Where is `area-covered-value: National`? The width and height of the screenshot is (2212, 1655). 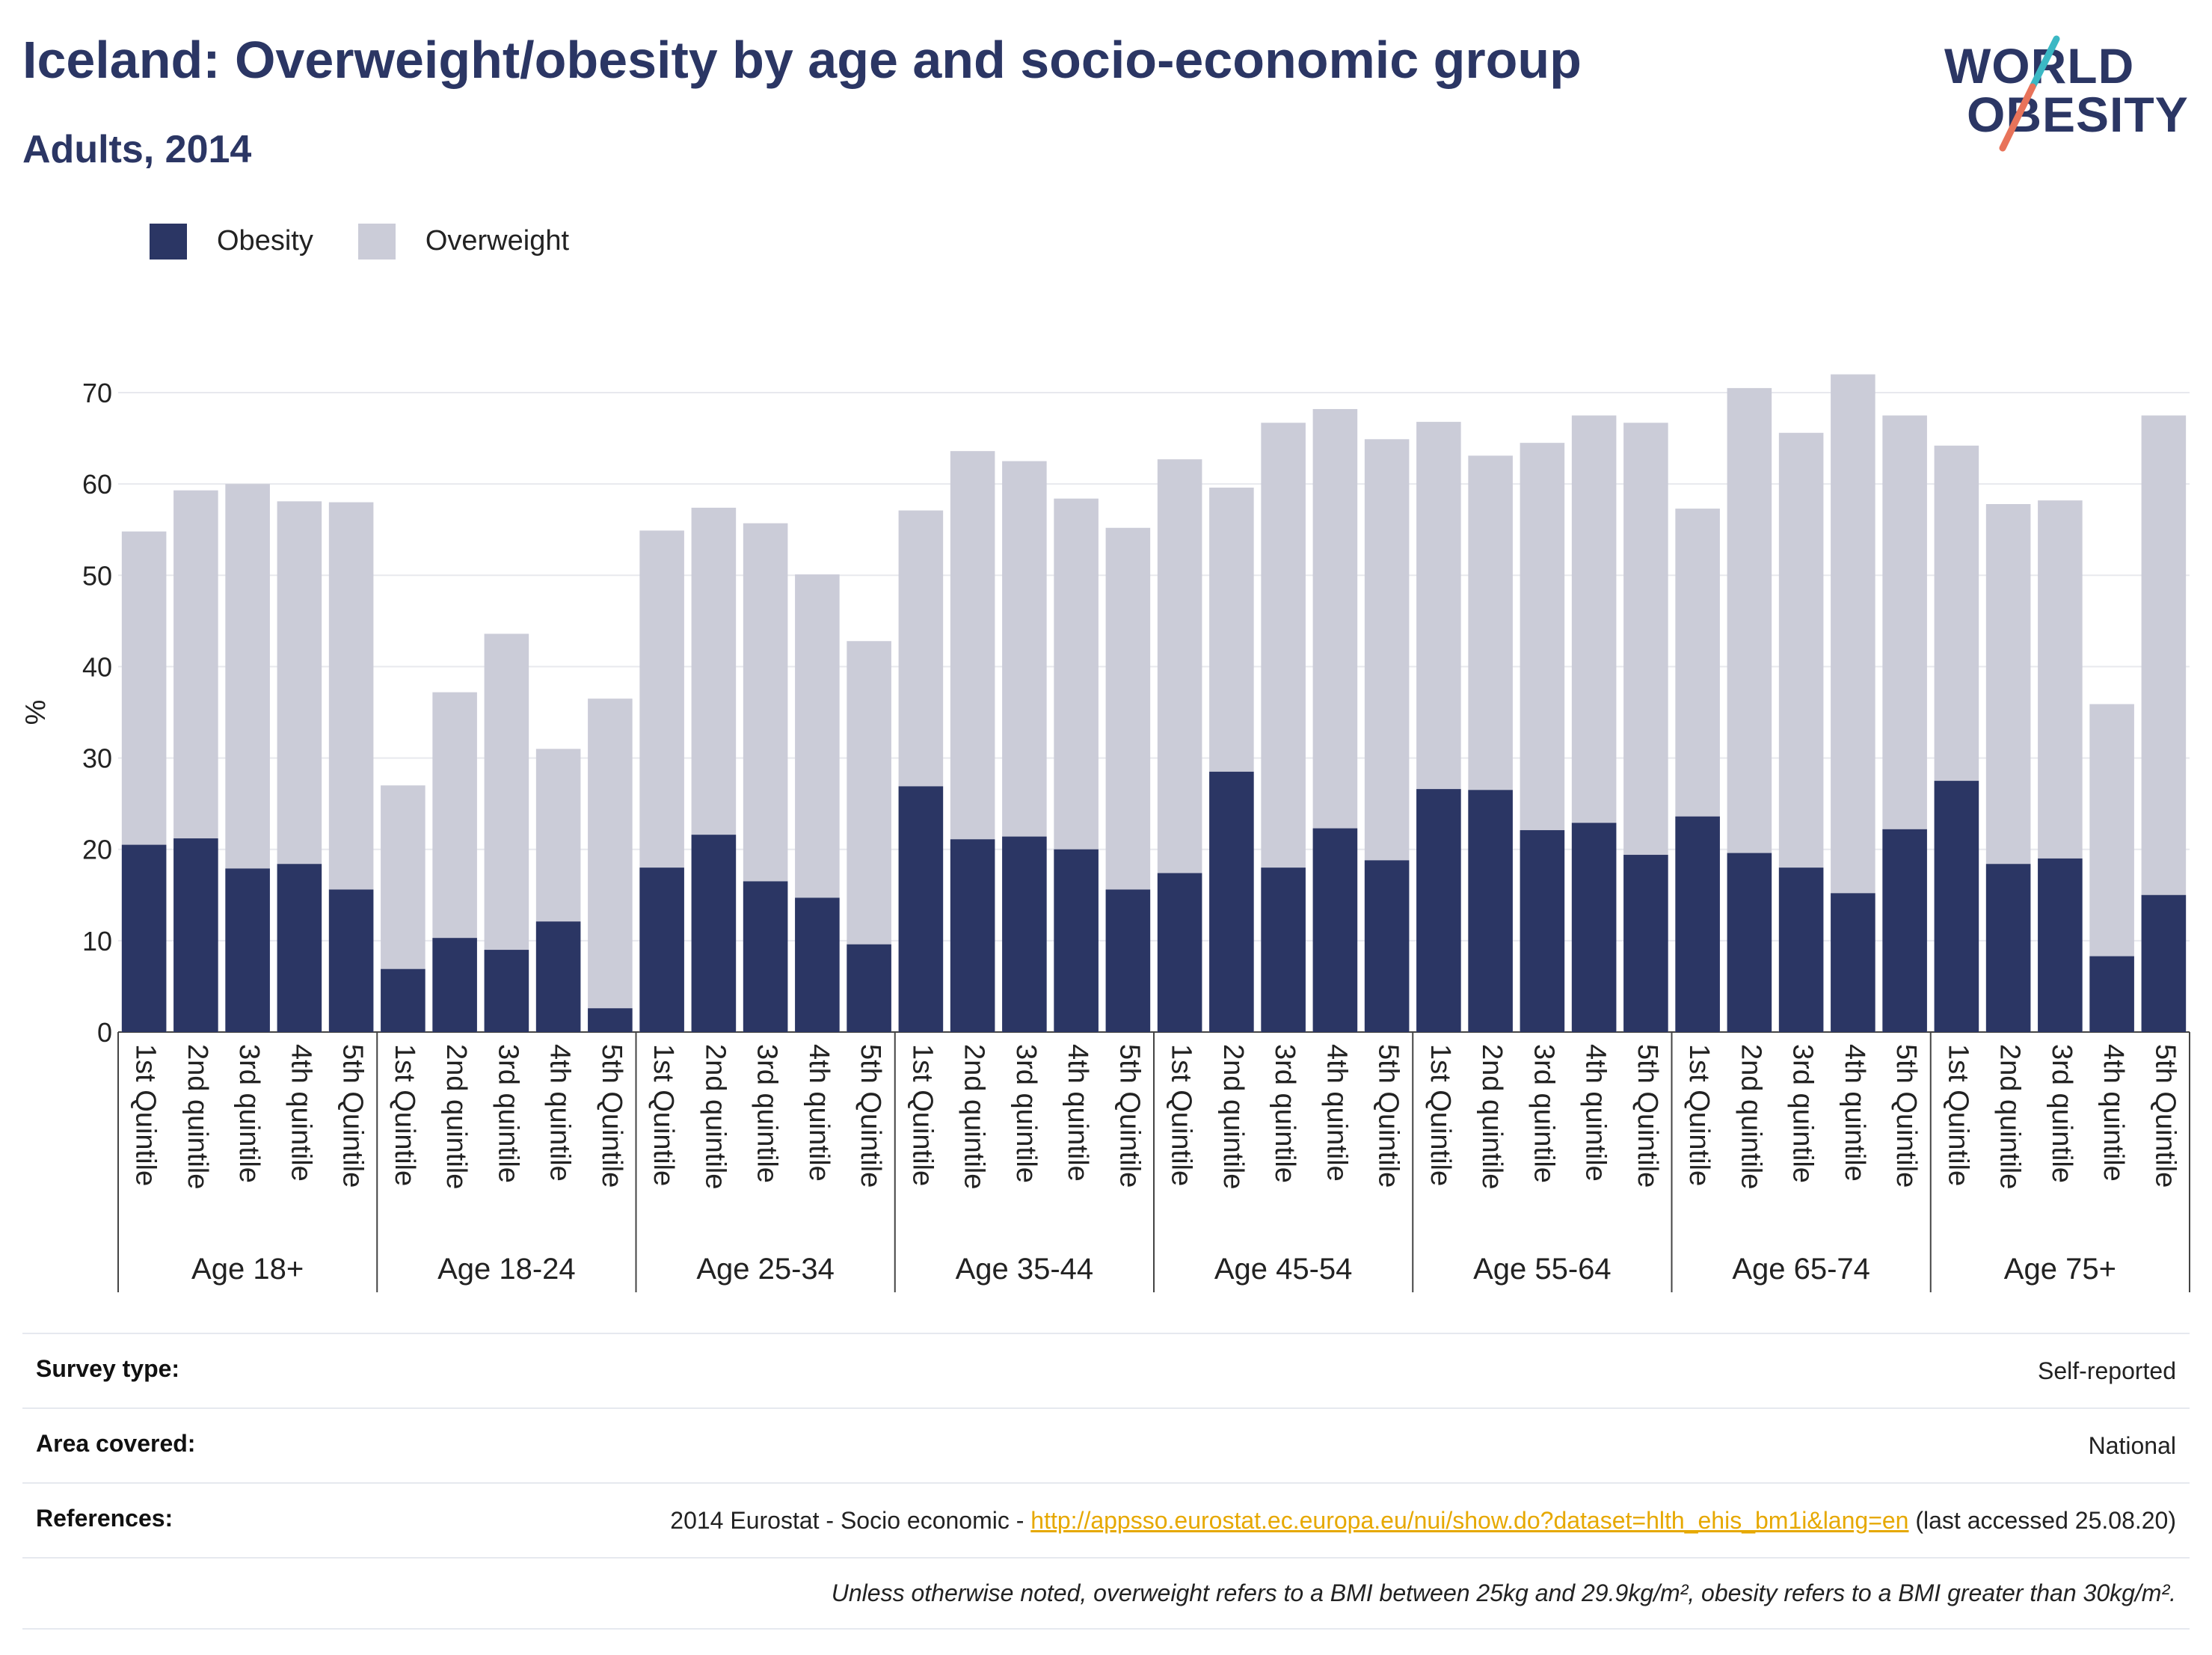
area-covered-value: National is located at coordinates (2132, 1445).